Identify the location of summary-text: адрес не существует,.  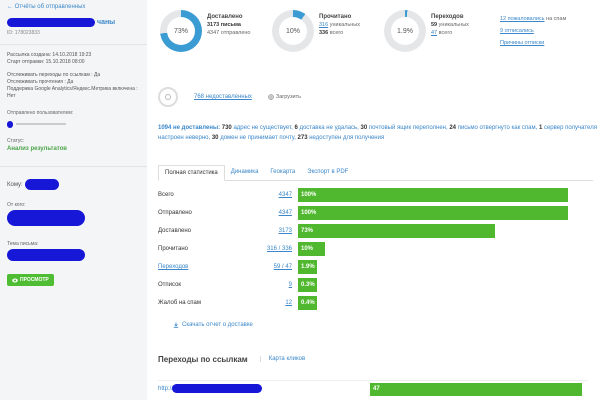
(263, 128).